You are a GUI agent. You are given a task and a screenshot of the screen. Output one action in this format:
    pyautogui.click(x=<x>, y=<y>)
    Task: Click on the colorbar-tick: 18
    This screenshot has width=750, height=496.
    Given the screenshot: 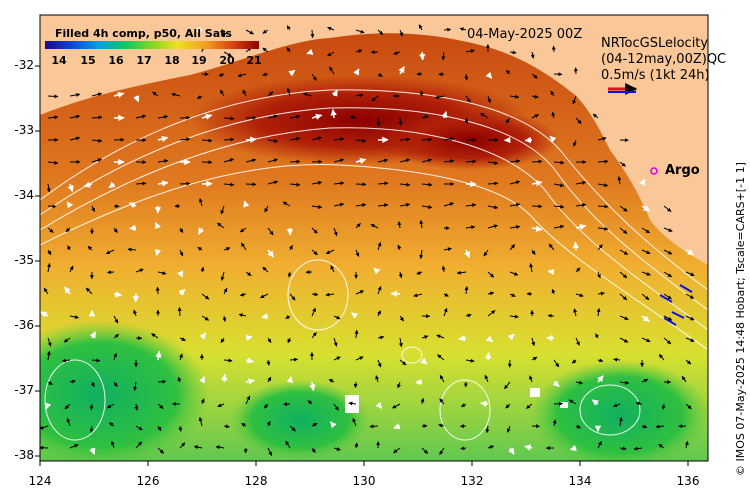 What is the action you would take?
    pyautogui.click(x=172, y=60)
    